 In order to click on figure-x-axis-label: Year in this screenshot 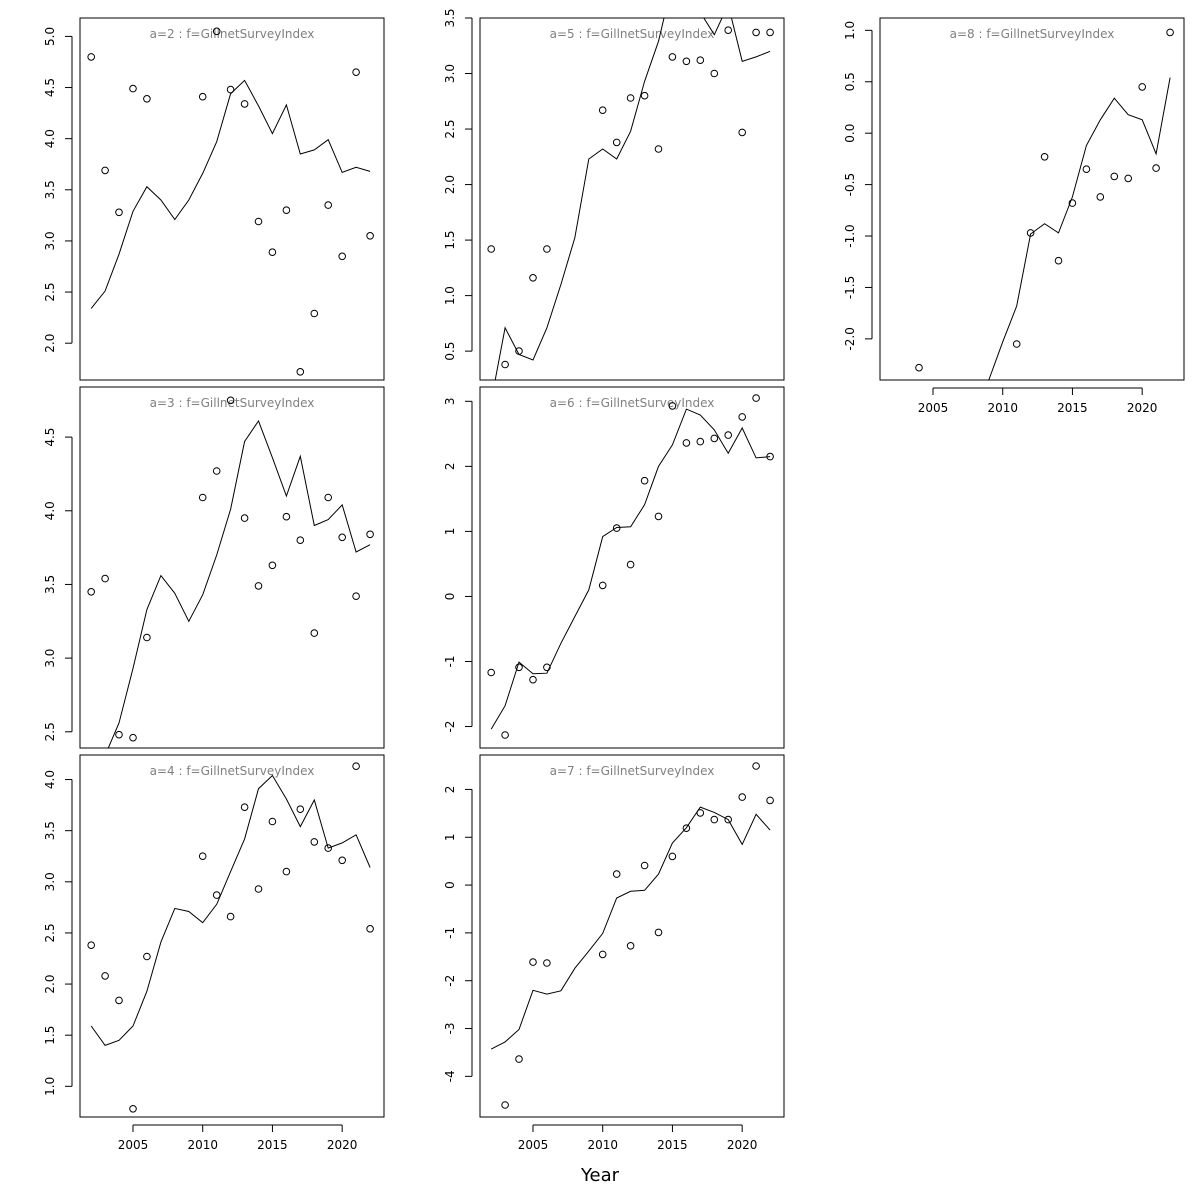, I will do `click(600, 1175)`.